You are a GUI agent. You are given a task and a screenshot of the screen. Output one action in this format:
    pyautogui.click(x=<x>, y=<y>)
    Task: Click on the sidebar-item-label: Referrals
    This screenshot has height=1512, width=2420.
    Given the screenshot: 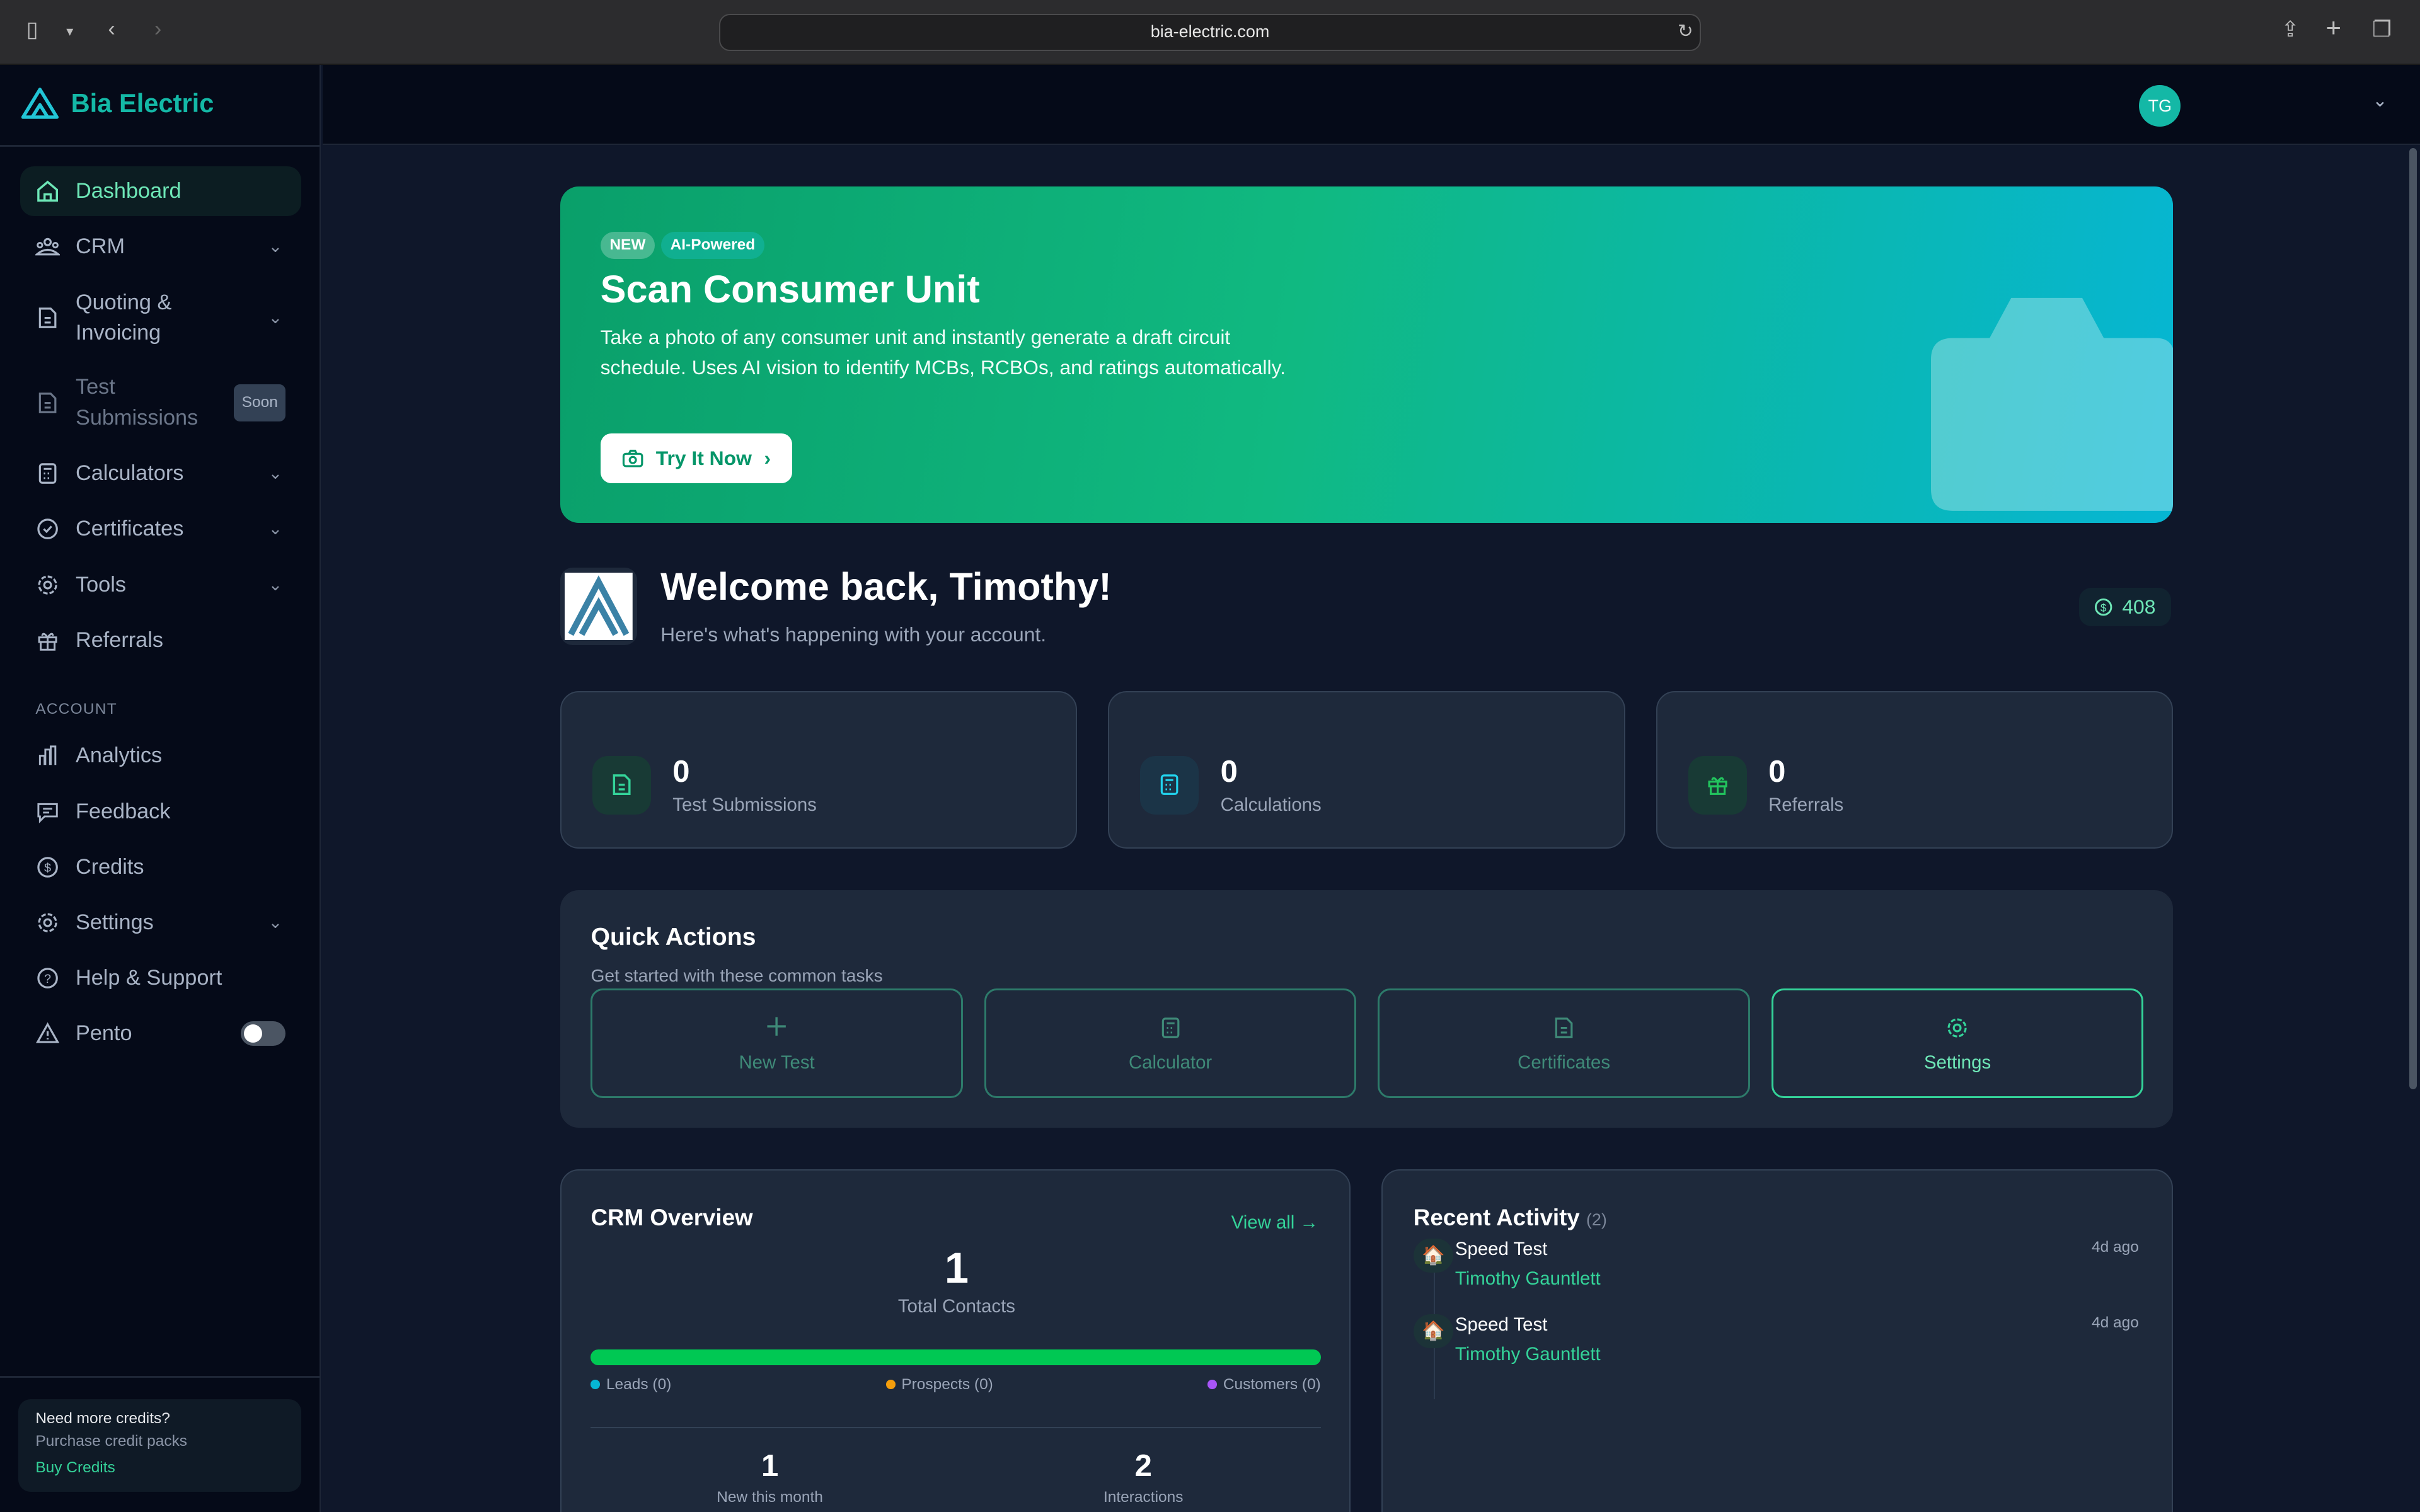 What is the action you would take?
    pyautogui.click(x=119, y=639)
    